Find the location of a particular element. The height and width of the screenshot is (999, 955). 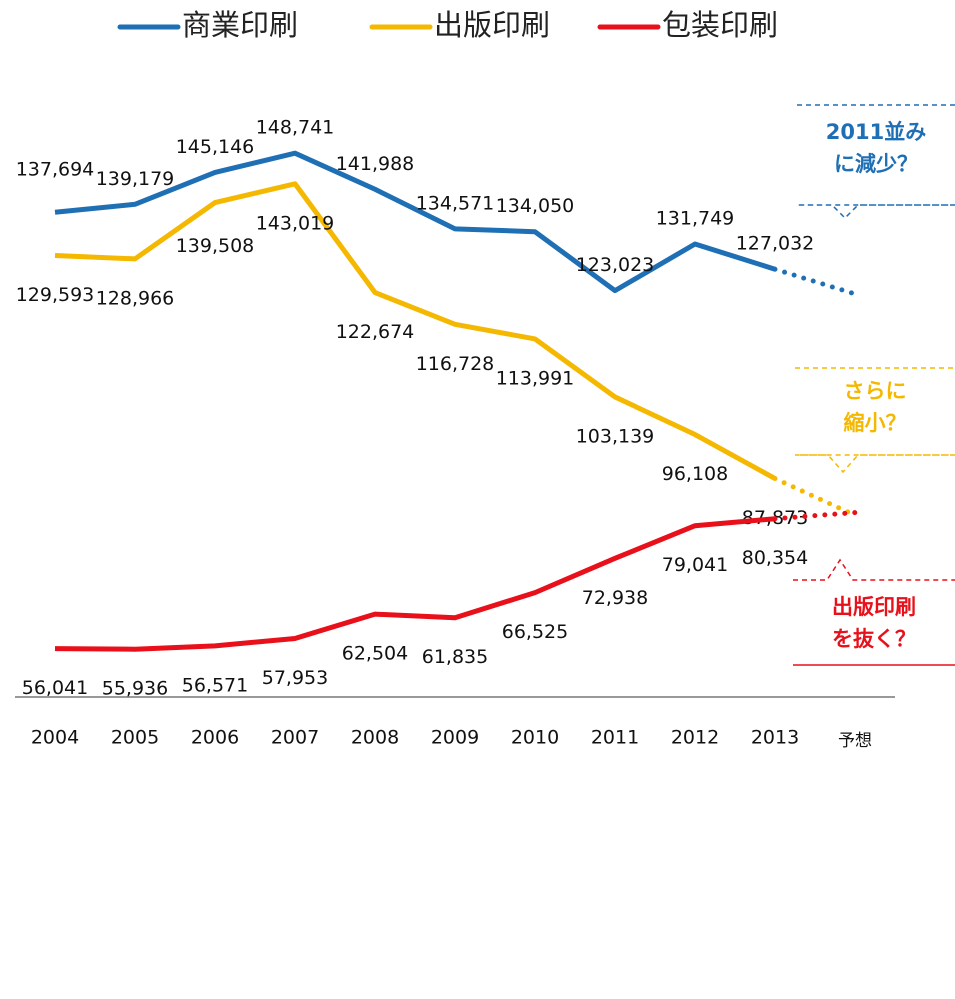

data-label: 139,508 is located at coordinates (215, 246).